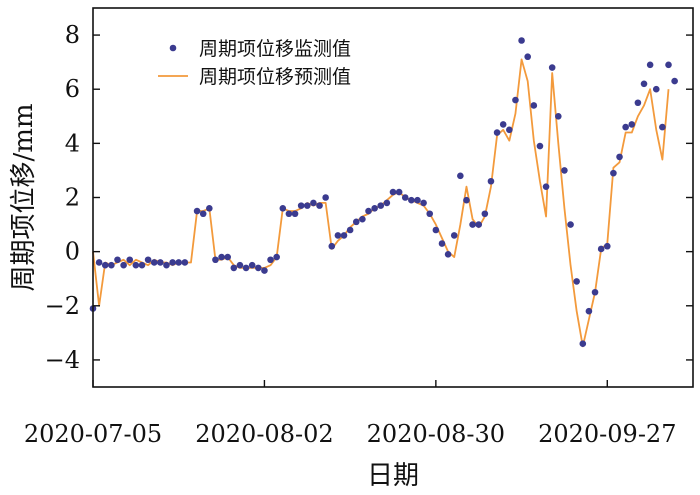  What do you see at coordinates (264, 434) in the screenshot?
I see `x-tick-label: 2020-08-02` at bounding box center [264, 434].